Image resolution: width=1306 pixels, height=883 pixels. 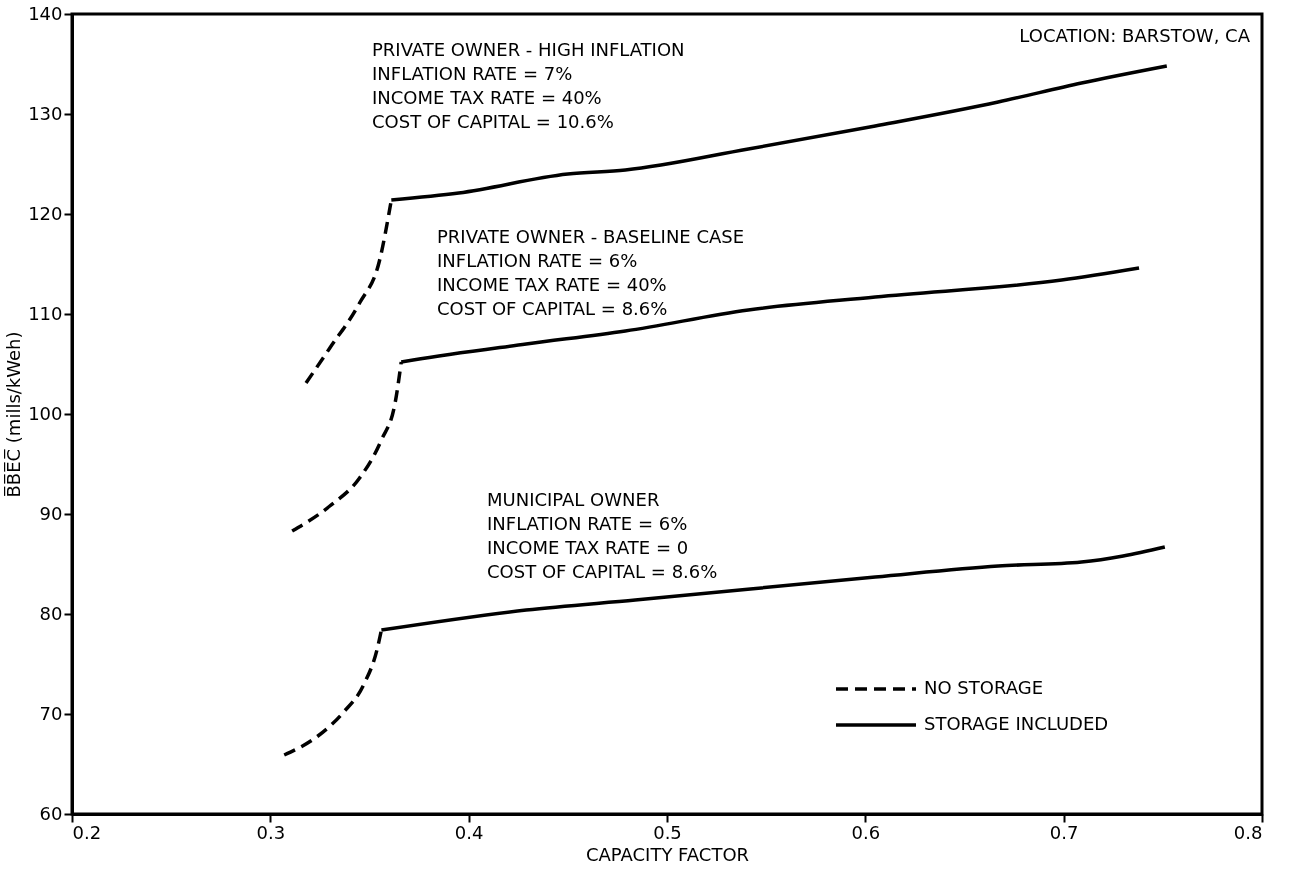 What do you see at coordinates (51, 713) in the screenshot?
I see `y-tick-label: 70` at bounding box center [51, 713].